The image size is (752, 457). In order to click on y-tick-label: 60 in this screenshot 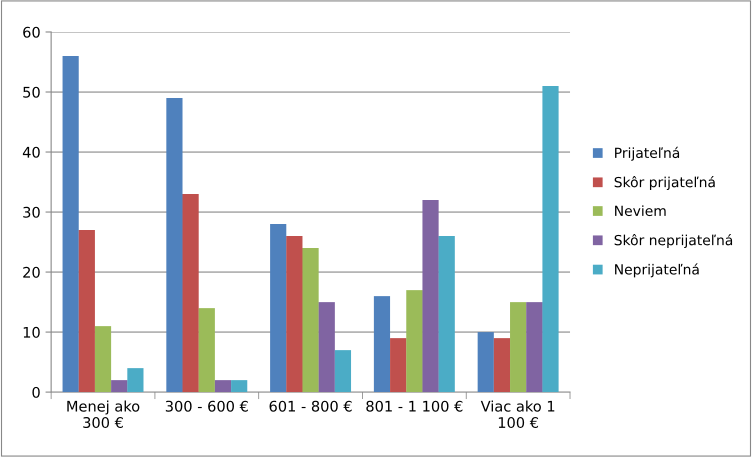, I will do `click(31, 32)`.